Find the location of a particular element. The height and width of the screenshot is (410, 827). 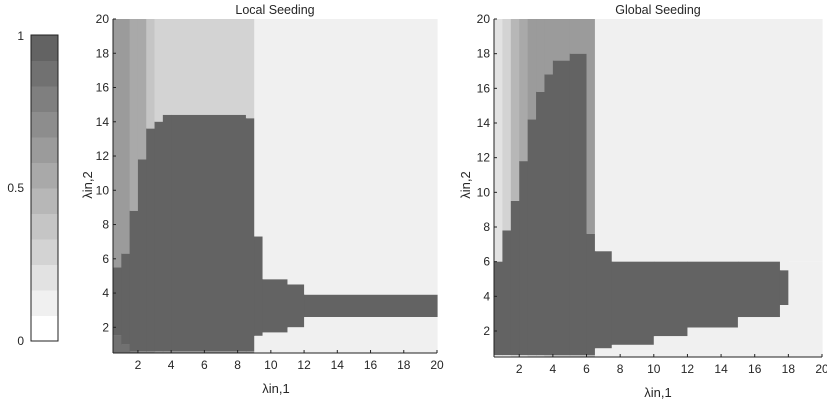

y-tick-label: 10 is located at coordinates (484, 192).